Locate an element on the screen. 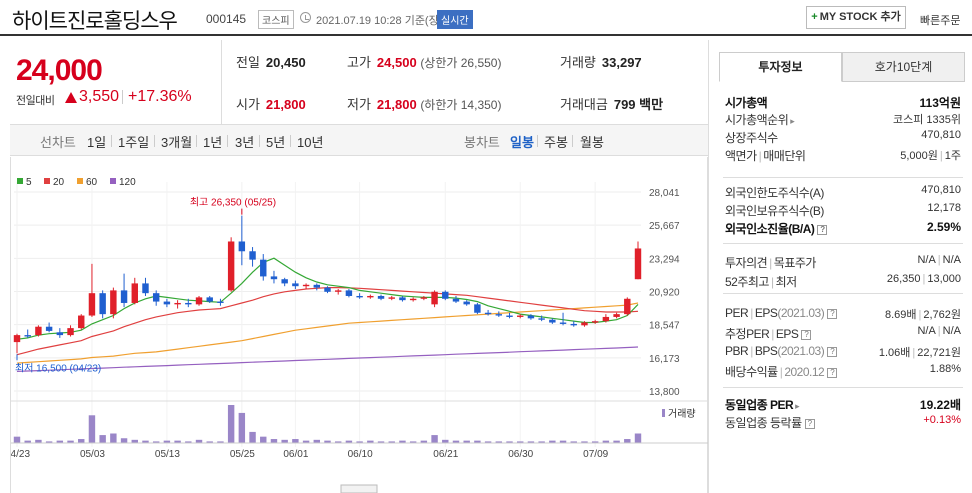 This screenshot has width=972, height=493. my-stock-add-button: + MY STOCK 추가 is located at coordinates (856, 17).